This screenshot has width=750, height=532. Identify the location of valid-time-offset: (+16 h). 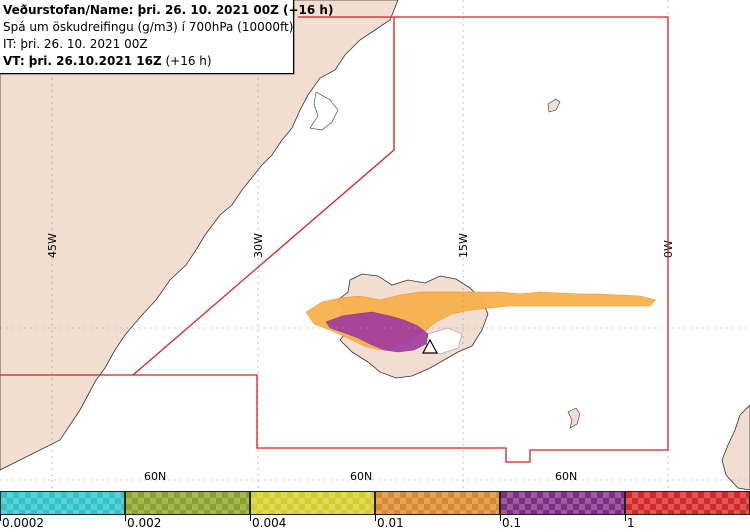
(188, 61).